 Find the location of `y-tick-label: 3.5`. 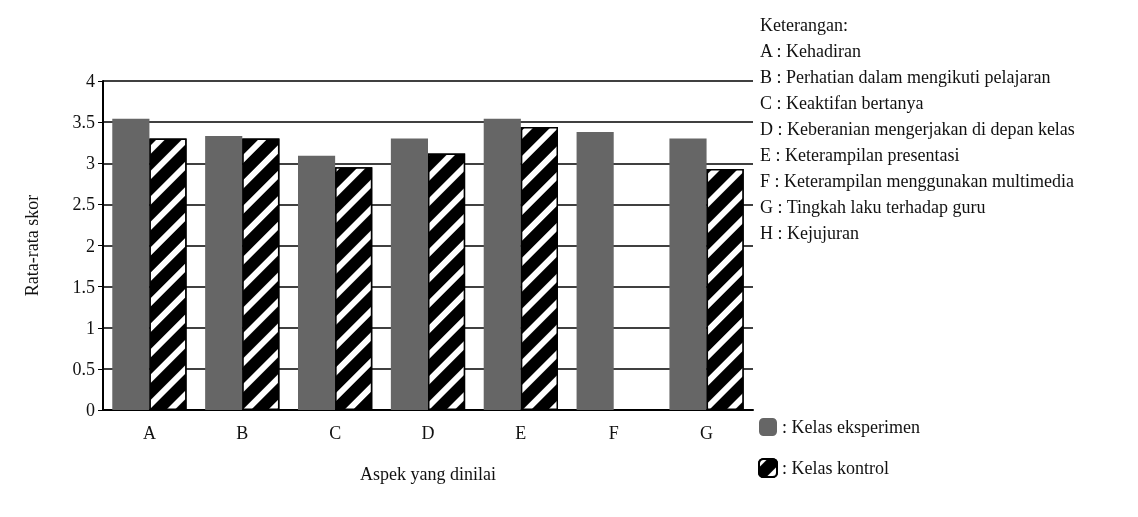

y-tick-label: 3.5 is located at coordinates (83, 122).